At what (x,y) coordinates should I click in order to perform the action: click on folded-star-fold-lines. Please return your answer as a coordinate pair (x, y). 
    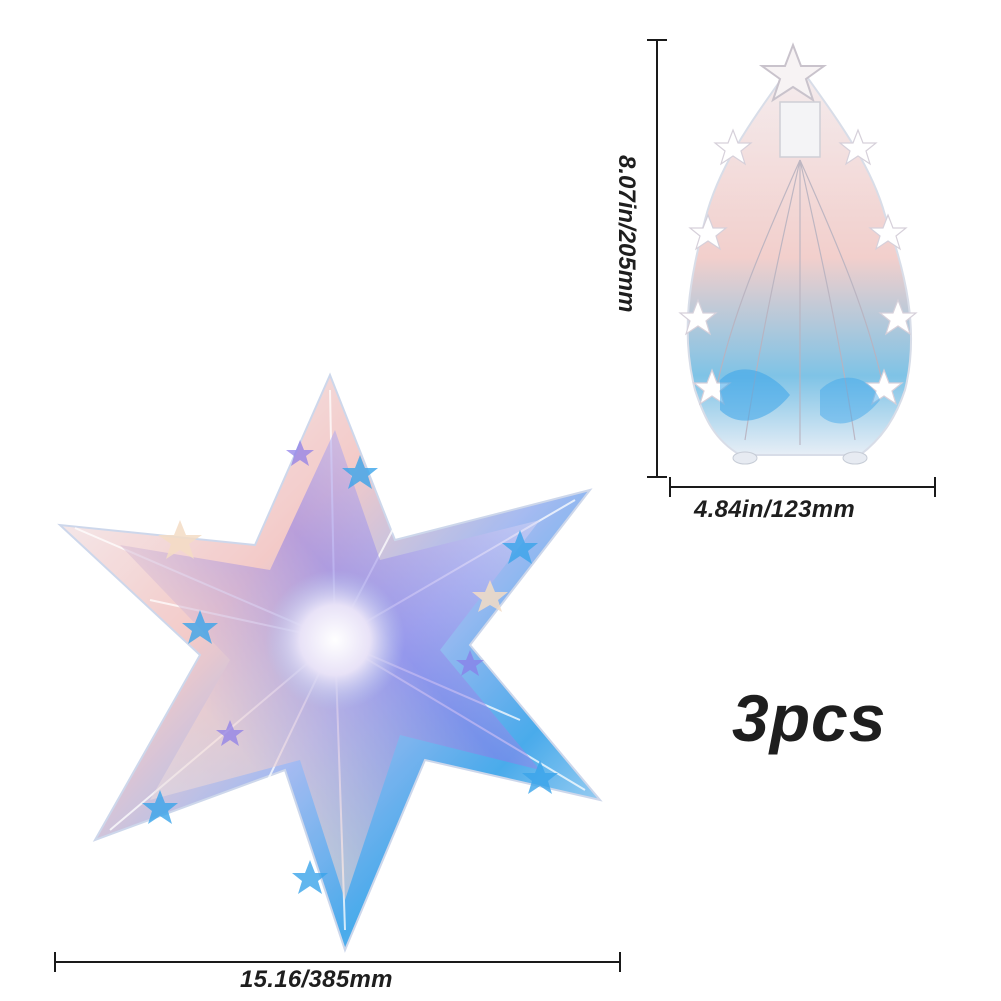
    Looking at the image, I should click on (800, 302).